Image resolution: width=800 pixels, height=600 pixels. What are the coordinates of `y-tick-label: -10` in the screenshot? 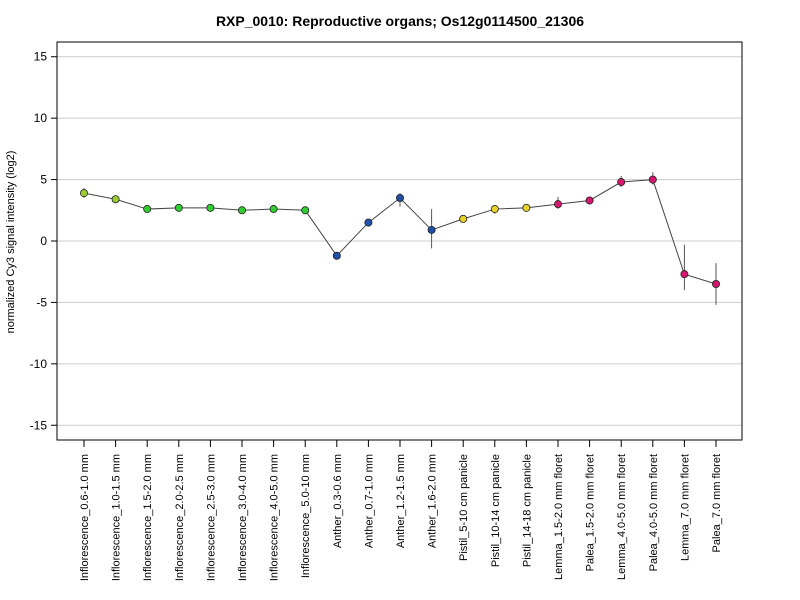 It's located at (39, 364).